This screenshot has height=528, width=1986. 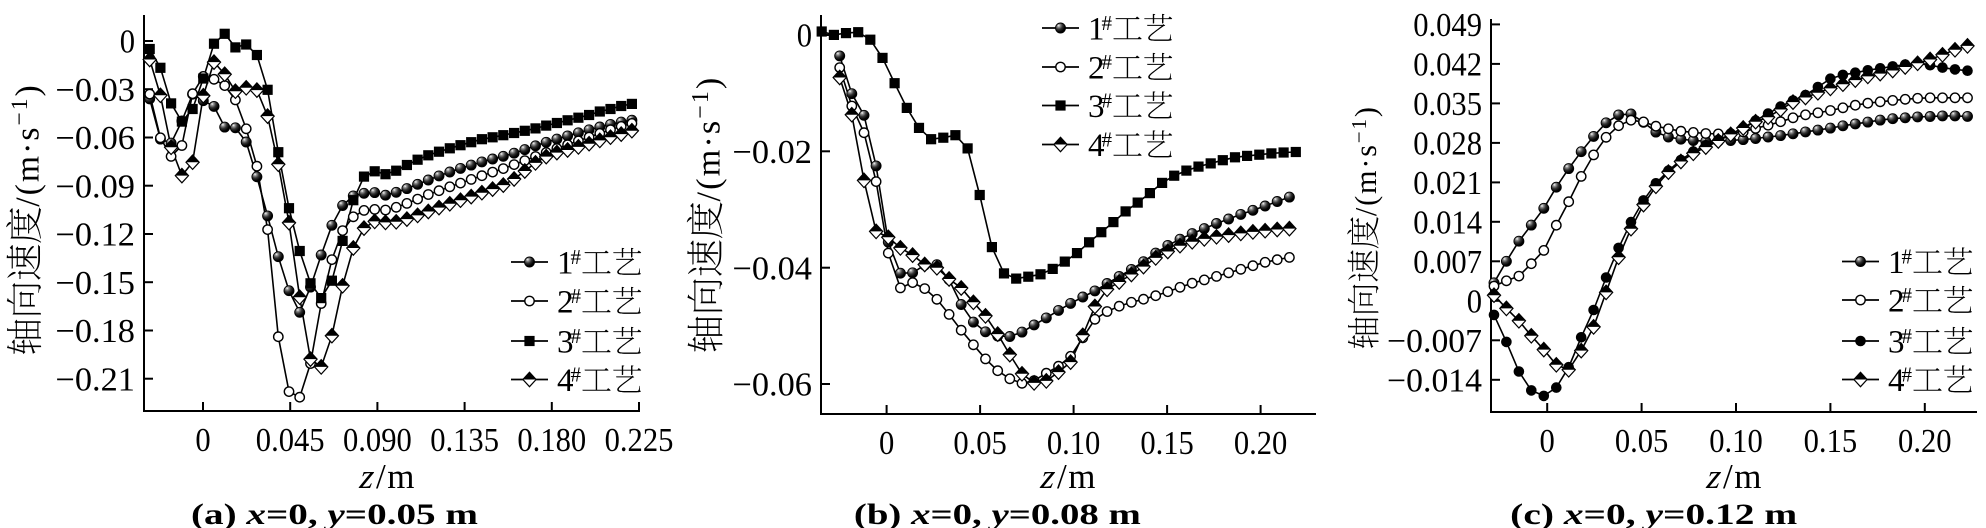 I want to click on svg-text: −0.18, so click(x=96, y=331).